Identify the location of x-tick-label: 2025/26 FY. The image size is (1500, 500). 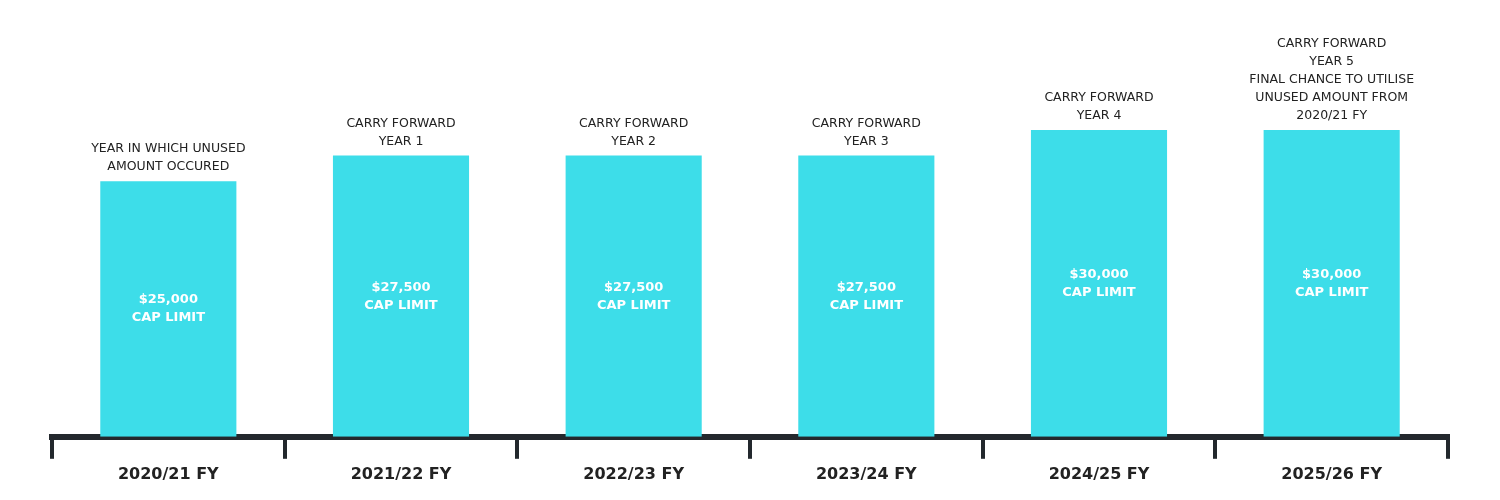
(1332, 473).